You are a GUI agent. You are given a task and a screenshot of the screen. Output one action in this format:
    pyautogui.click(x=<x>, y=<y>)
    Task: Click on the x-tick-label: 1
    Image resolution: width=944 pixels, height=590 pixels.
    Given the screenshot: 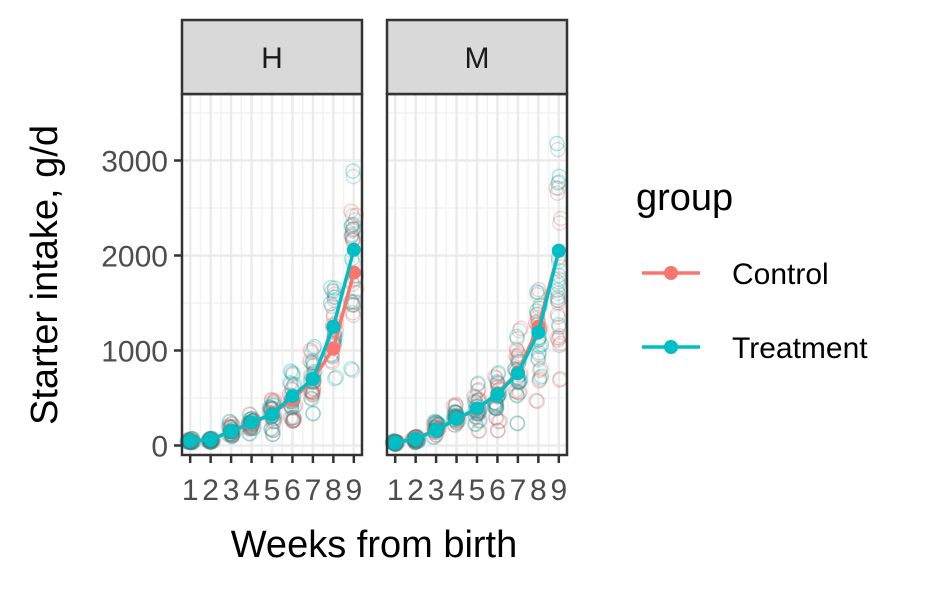 What is the action you would take?
    pyautogui.click(x=190, y=490)
    